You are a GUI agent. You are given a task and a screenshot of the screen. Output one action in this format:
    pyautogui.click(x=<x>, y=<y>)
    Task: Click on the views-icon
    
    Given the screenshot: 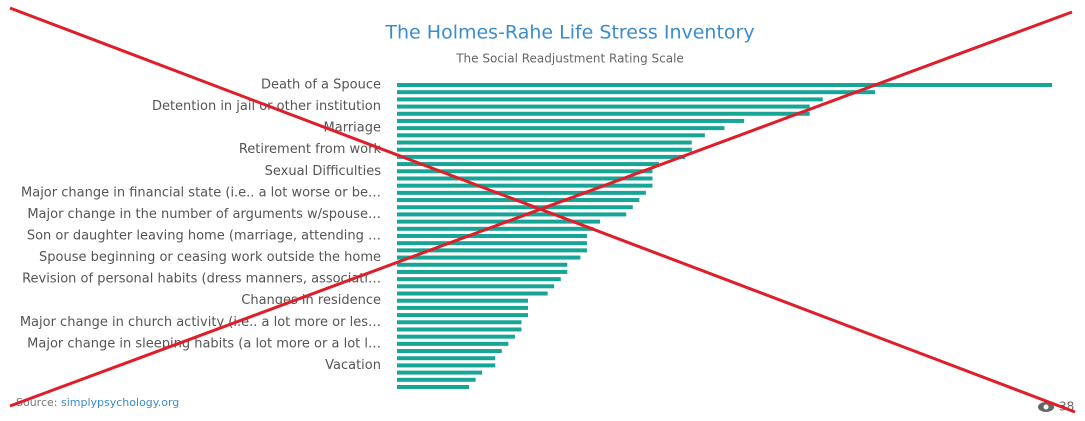 What is the action you would take?
    pyautogui.click(x=1046, y=407)
    